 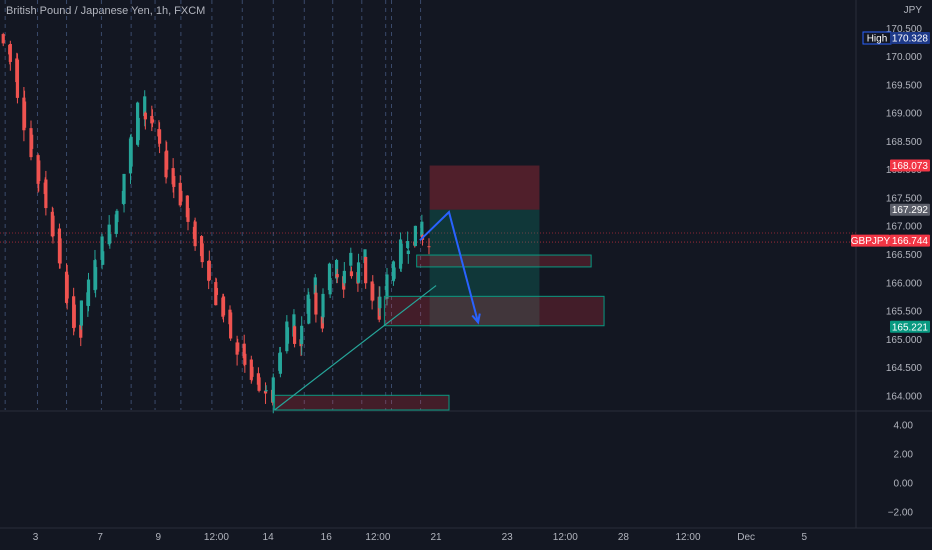 I want to click on stop-tag, so click(x=910, y=165).